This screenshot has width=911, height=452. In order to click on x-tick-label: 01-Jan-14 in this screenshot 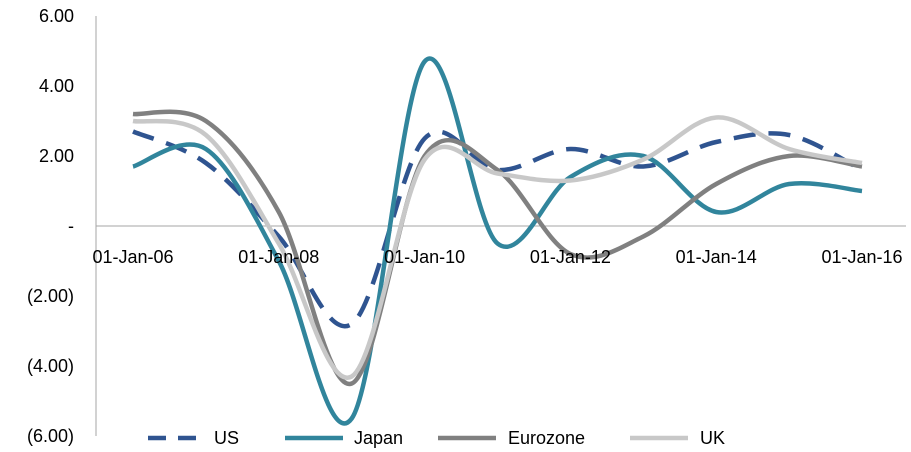, I will do `click(716, 257)`.